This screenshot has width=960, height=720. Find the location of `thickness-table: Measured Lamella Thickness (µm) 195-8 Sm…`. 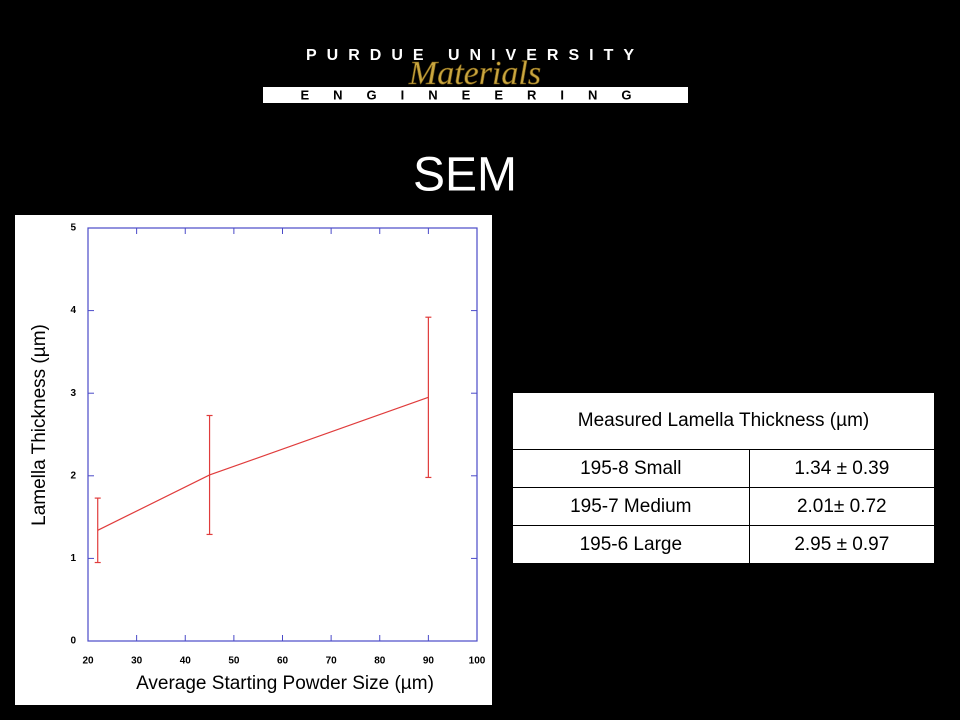

thickness-table: Measured Lamella Thickness (µm) 195-8 Sm… is located at coordinates (724, 478).